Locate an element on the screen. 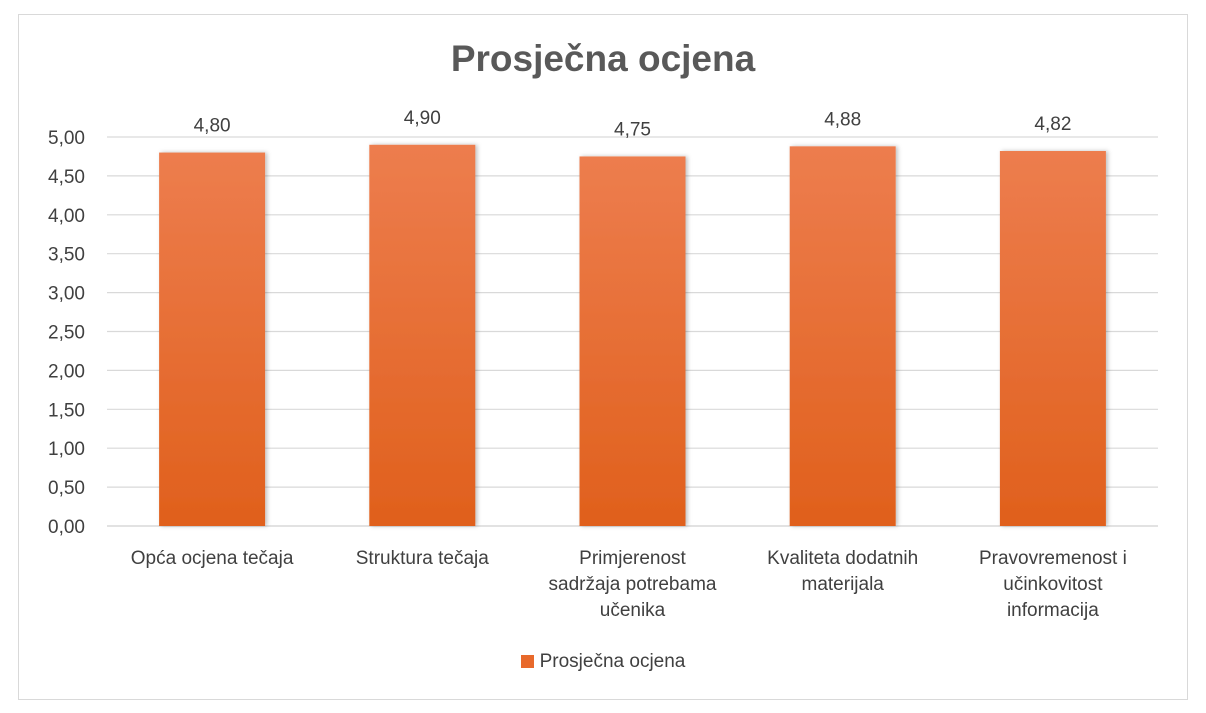 The image size is (1206, 713). category-label: učinkovitost is located at coordinates (1053, 584).